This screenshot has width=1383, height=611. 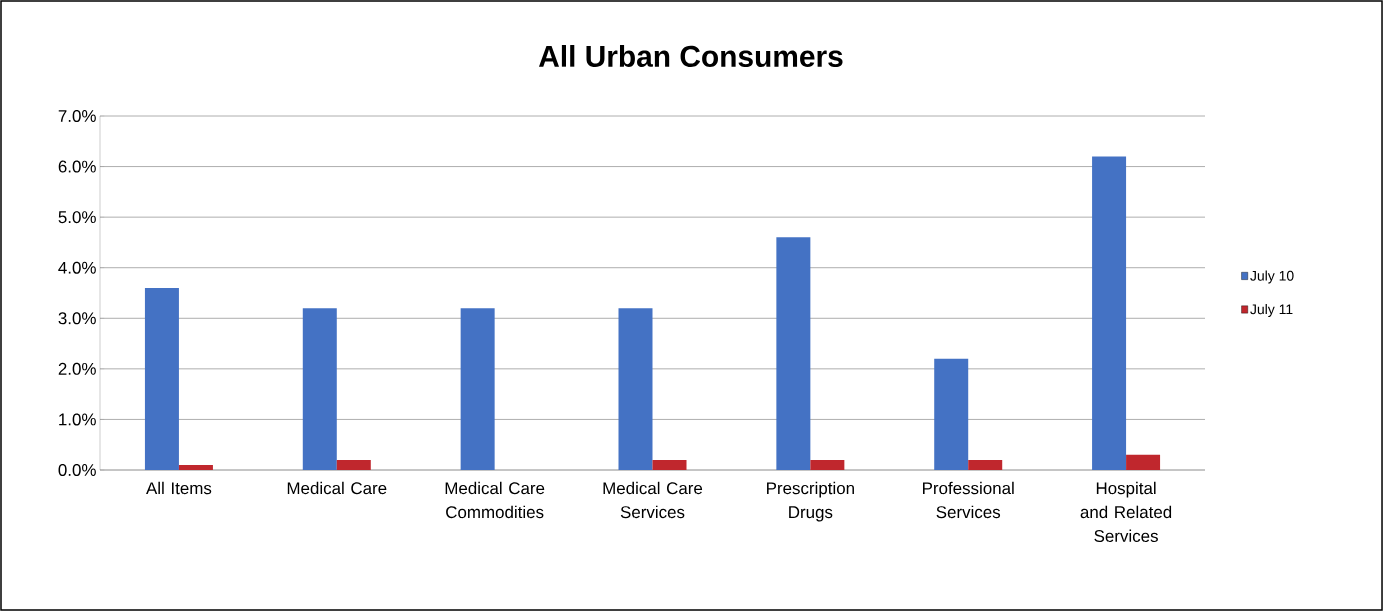 What do you see at coordinates (77, 470) in the screenshot?
I see `y-tick-label: 0.0%` at bounding box center [77, 470].